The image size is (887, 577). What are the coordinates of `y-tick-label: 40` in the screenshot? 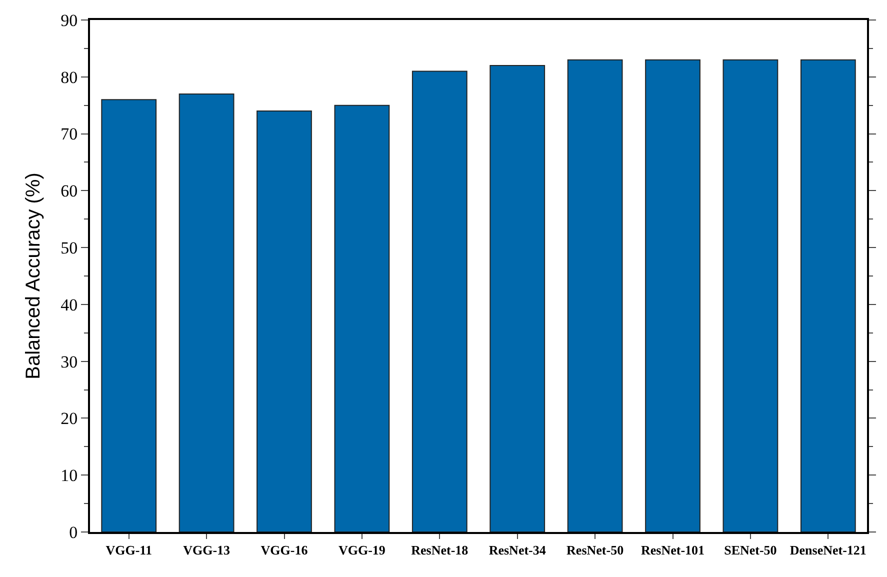 It's located at (69, 304).